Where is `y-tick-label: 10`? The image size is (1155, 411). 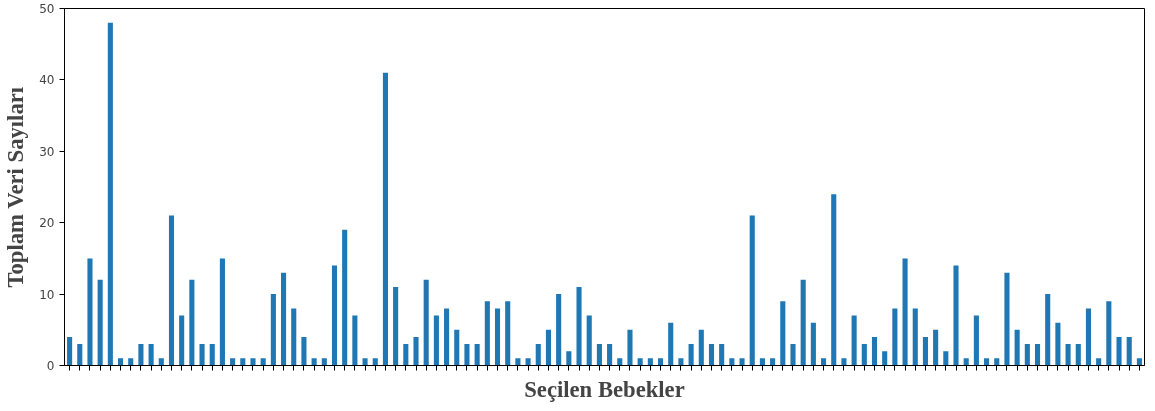 y-tick-label: 10 is located at coordinates (47, 294).